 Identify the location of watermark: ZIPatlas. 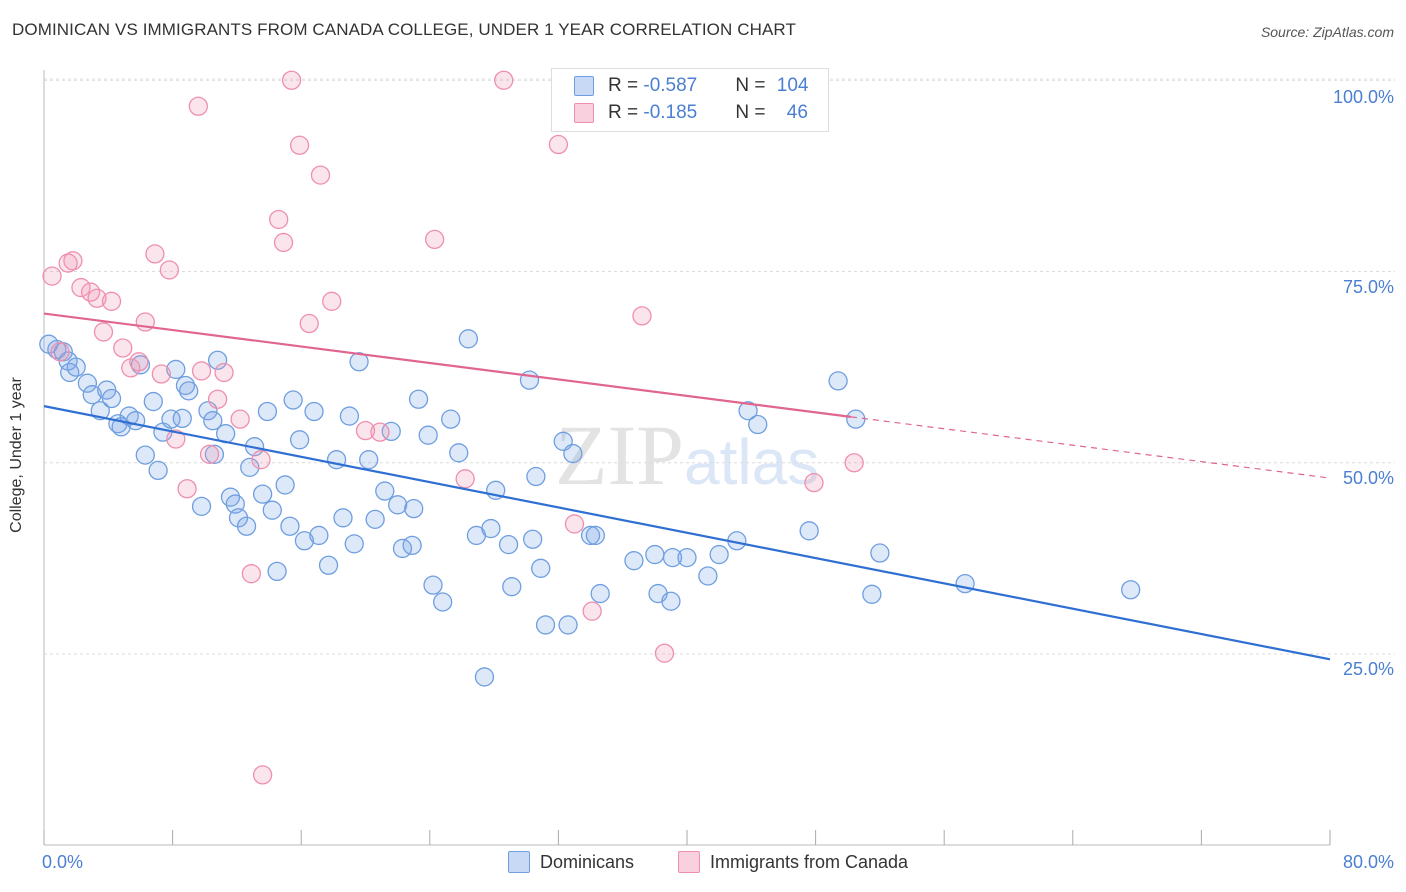
(687, 455).